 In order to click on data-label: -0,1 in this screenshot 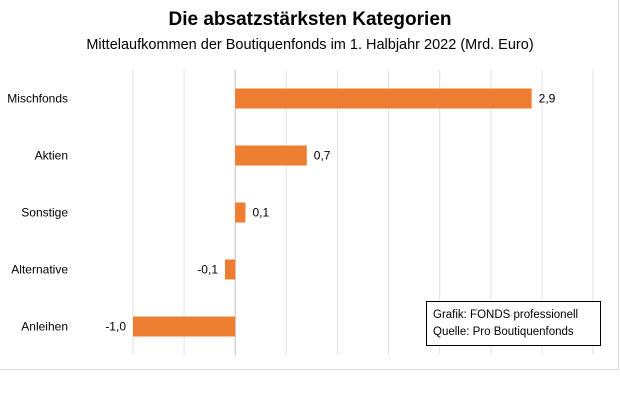, I will do `click(207, 270)`.